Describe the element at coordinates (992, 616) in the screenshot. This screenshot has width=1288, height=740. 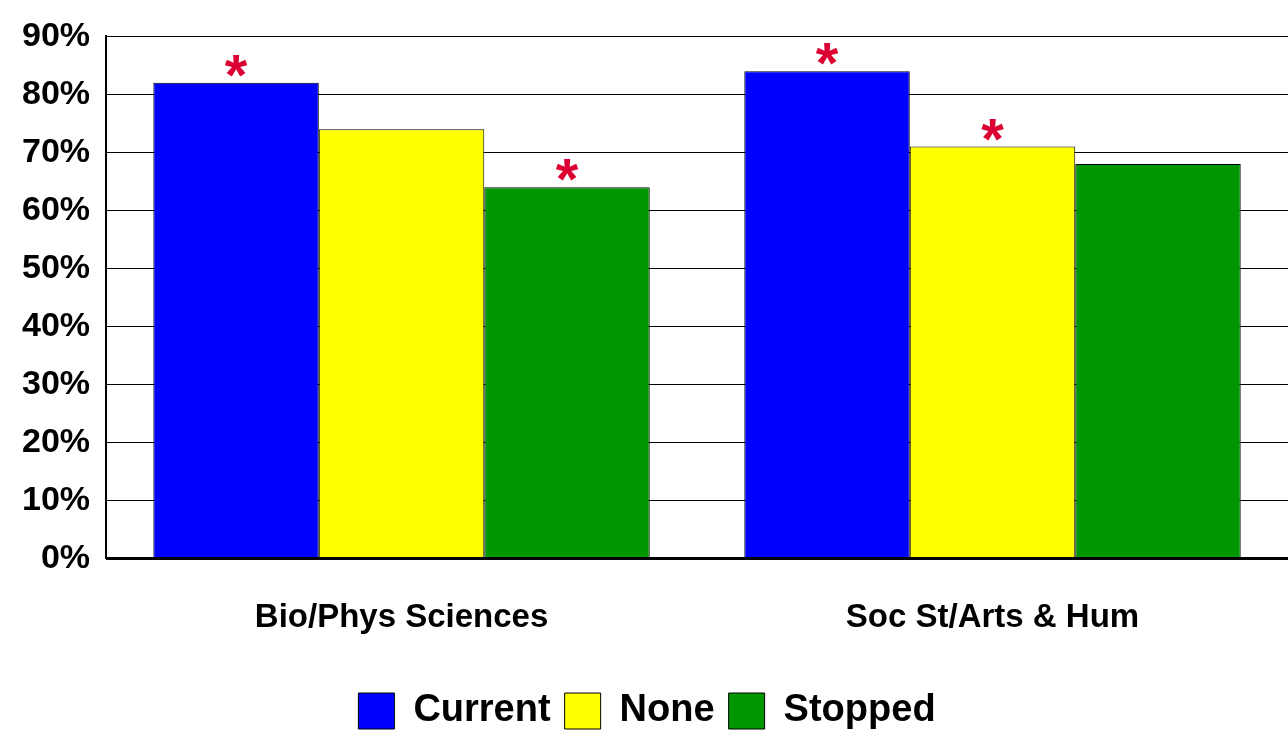
I see `x-tick-label: Soc St/Arts & Hum` at that location.